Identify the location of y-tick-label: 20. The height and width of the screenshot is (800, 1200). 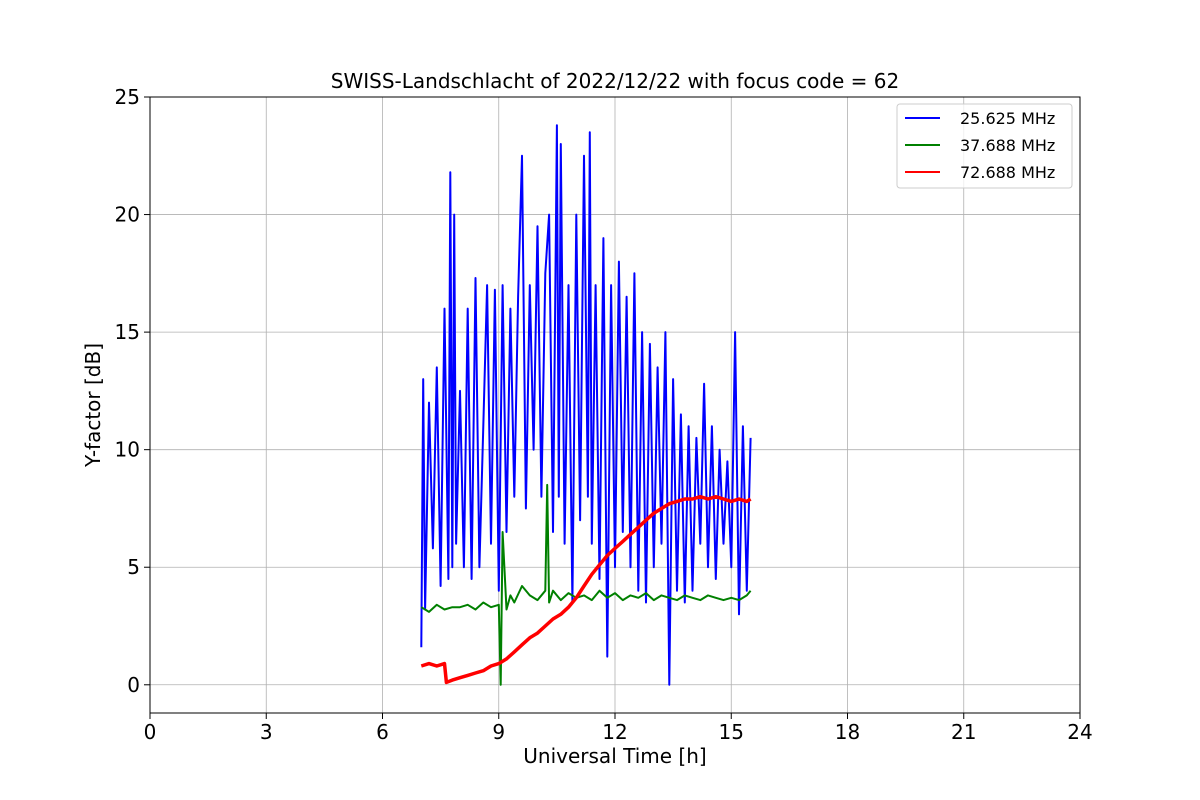
(127, 215).